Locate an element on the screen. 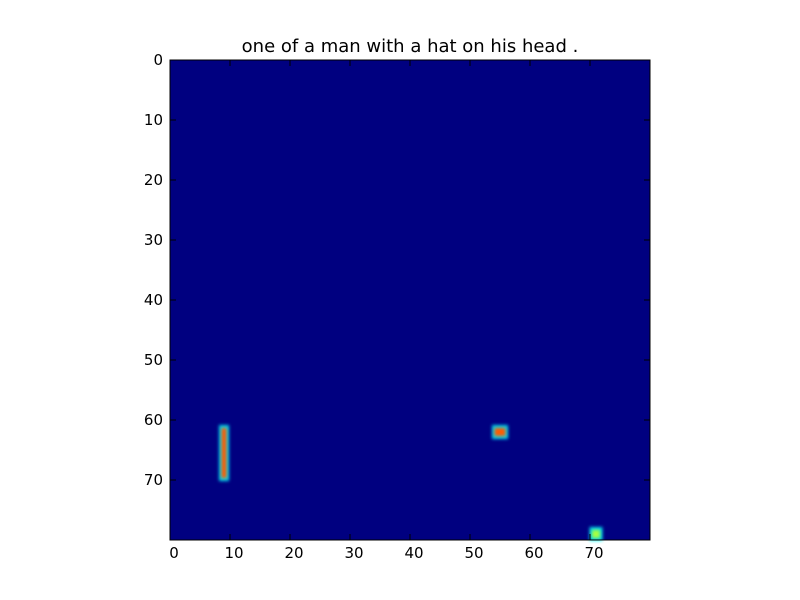 The height and width of the screenshot is (600, 800). x-axis-tick-labels: 0 10 20 30 40 50 60 70 is located at coordinates (386, 553).